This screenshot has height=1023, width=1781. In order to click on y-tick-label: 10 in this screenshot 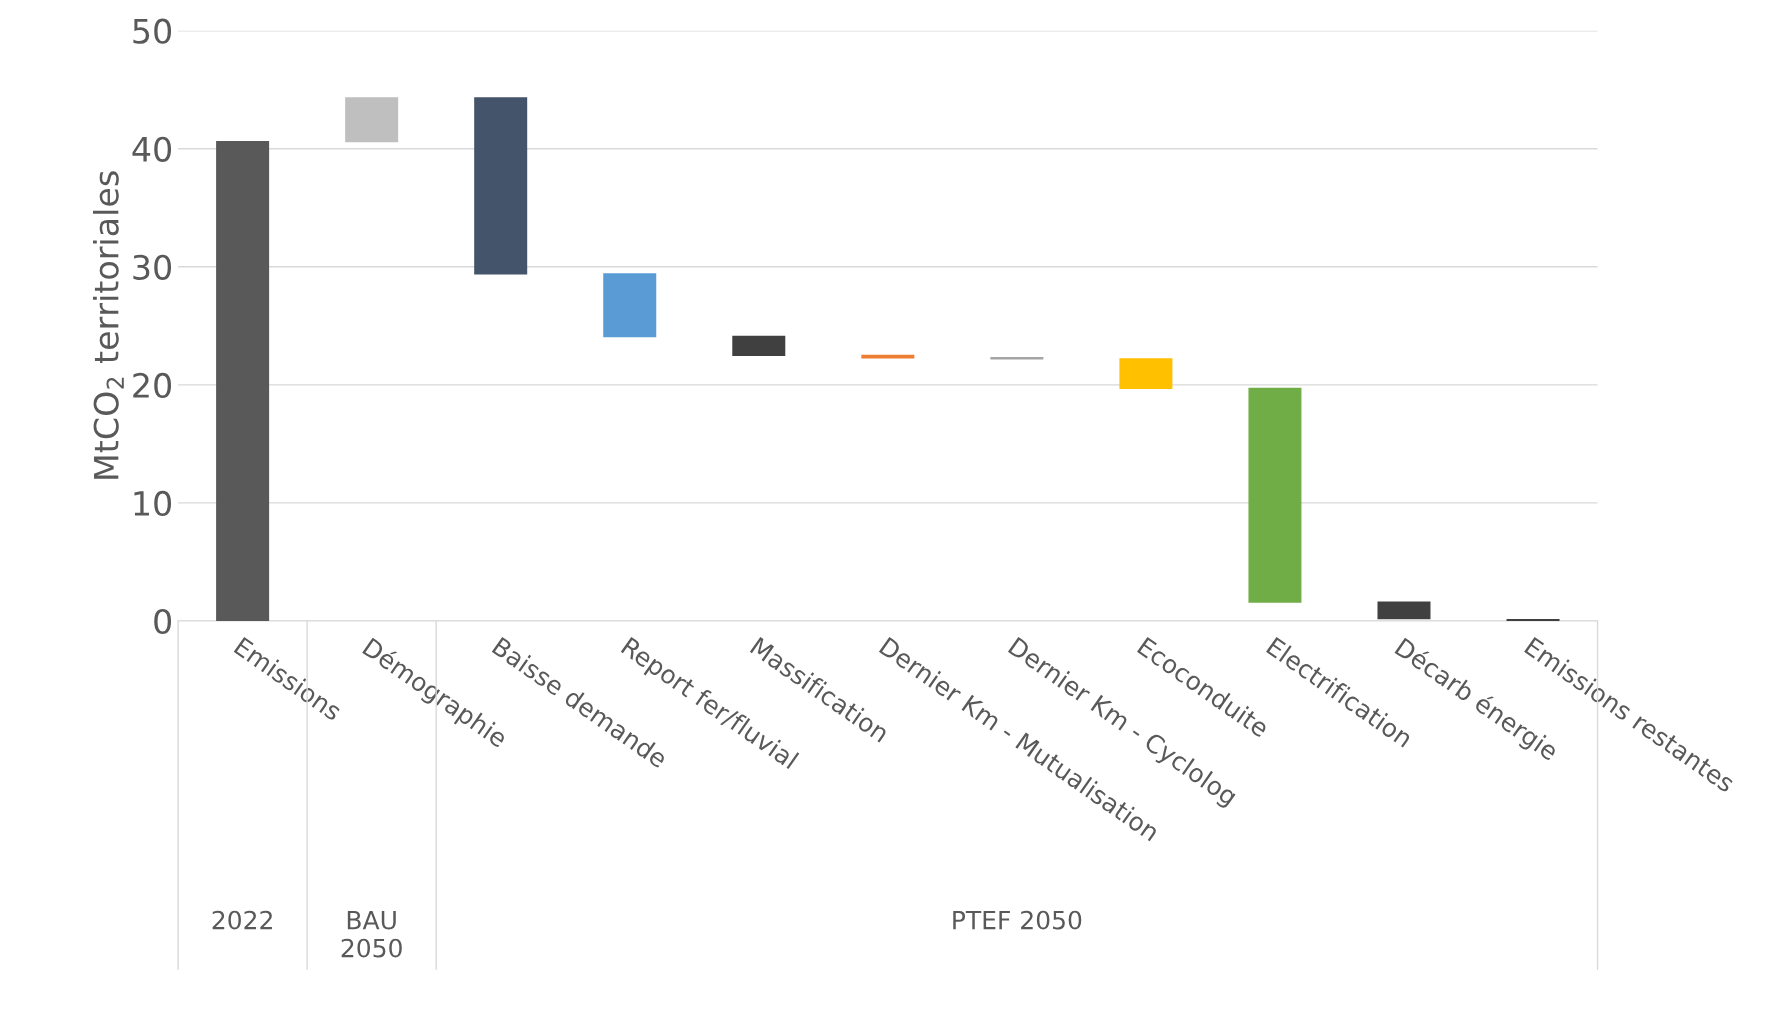, I will do `click(153, 503)`.